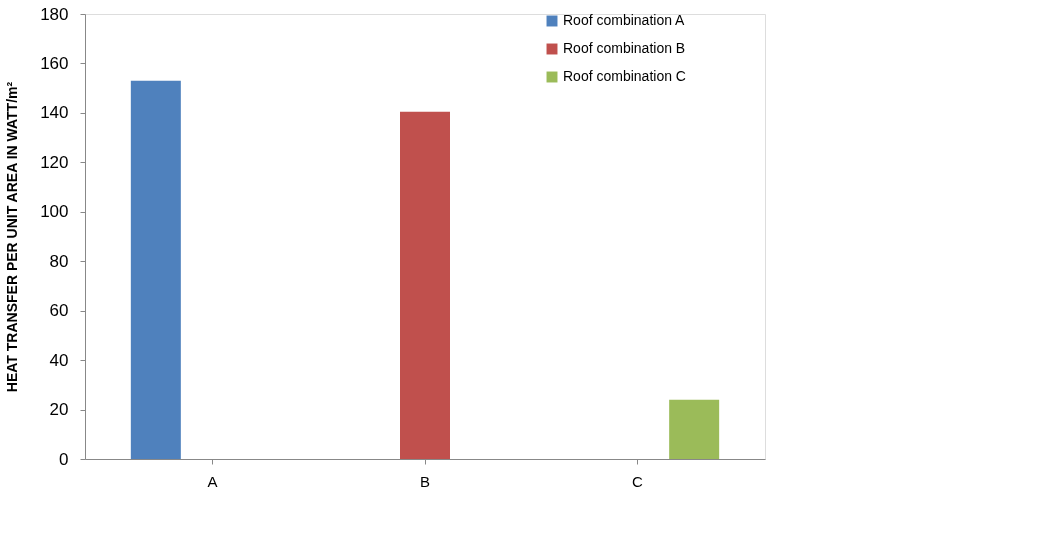  What do you see at coordinates (54, 14) in the screenshot?
I see `y-tick-label: 180` at bounding box center [54, 14].